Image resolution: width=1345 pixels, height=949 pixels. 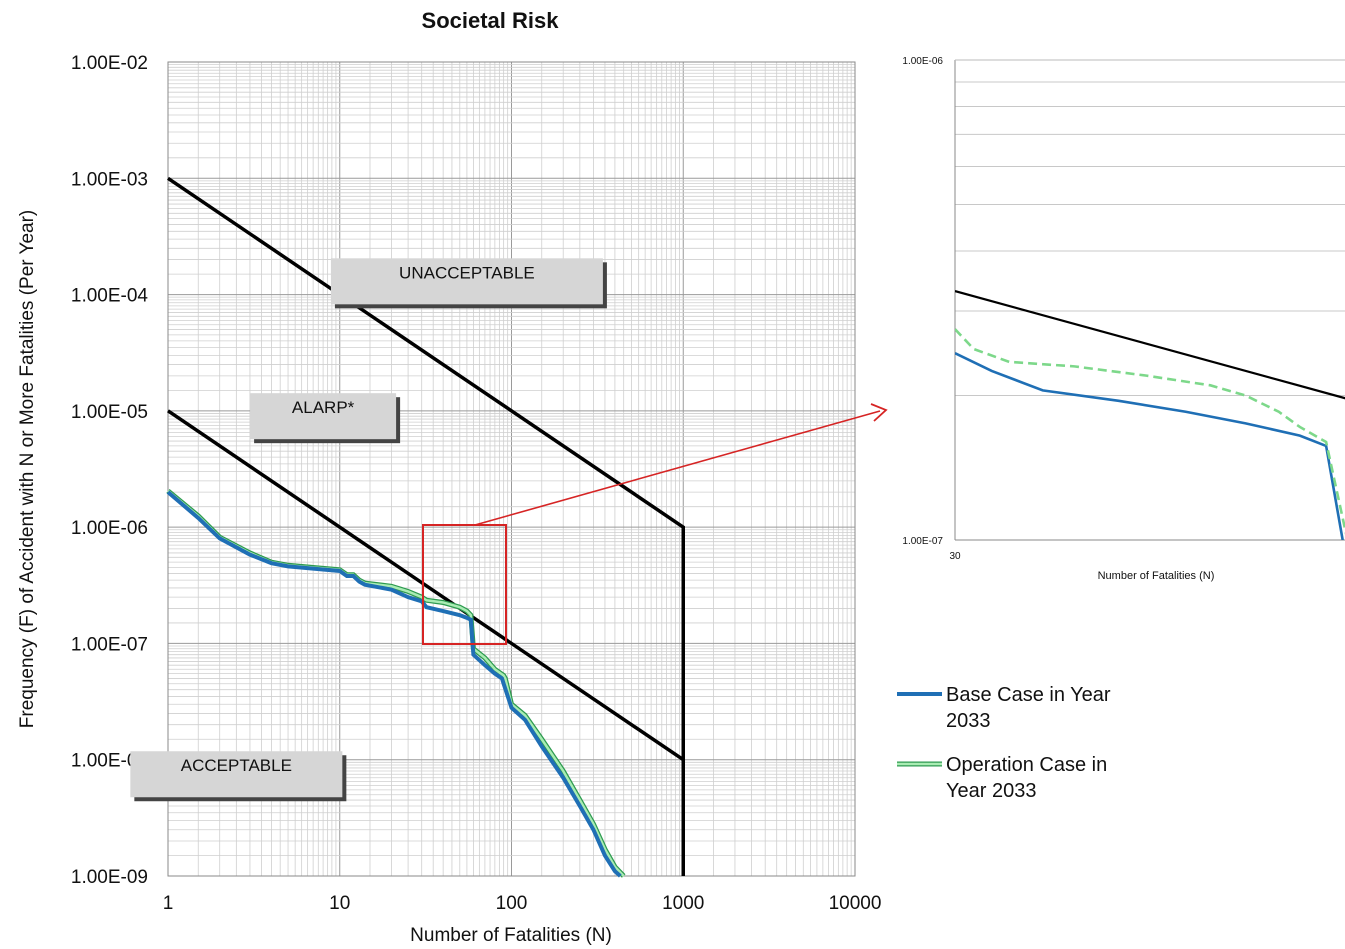 What do you see at coordinates (1150, 300) in the screenshot?
I see `inset-grid` at bounding box center [1150, 300].